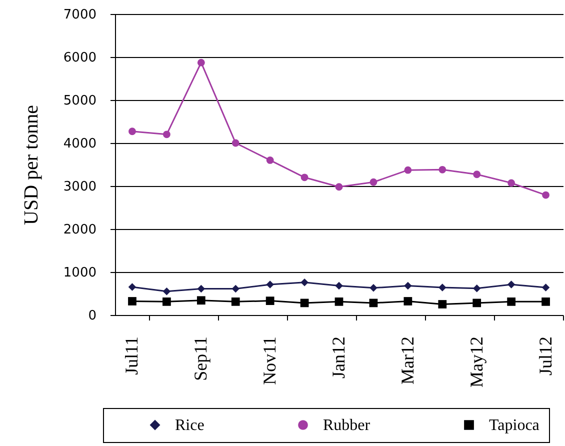 Image resolution: width=565 pixels, height=446 pixels. Describe the element at coordinates (476, 362) in the screenshot. I see `x-tick-label: May12` at that location.